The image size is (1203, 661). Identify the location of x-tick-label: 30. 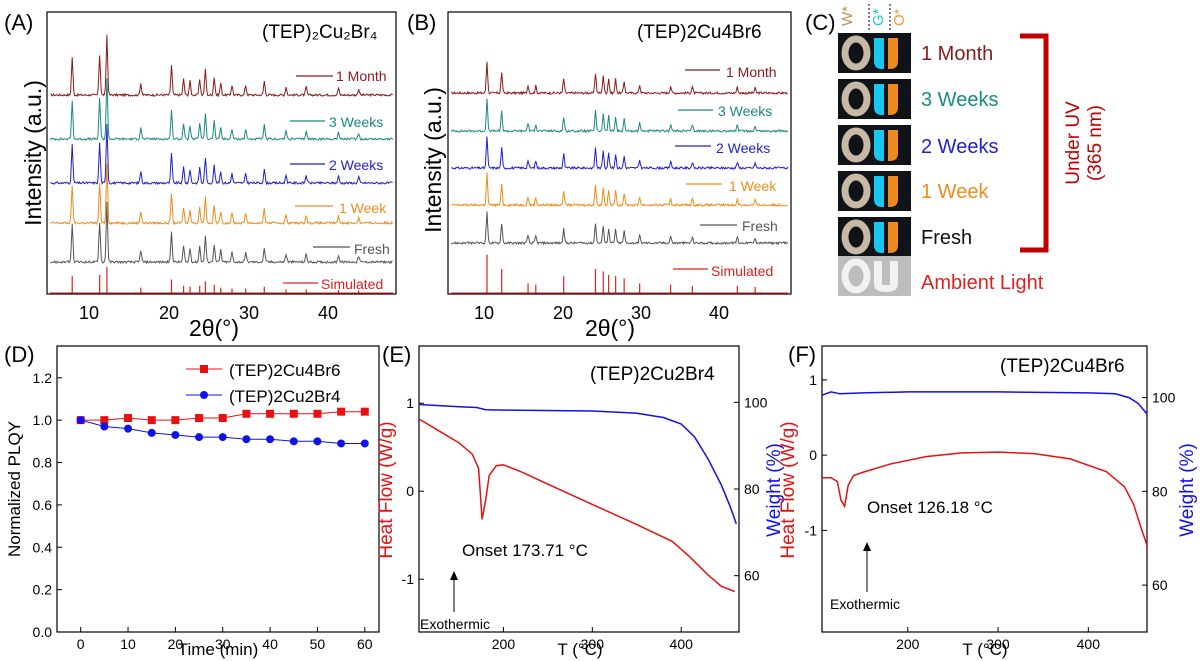
(223, 644).